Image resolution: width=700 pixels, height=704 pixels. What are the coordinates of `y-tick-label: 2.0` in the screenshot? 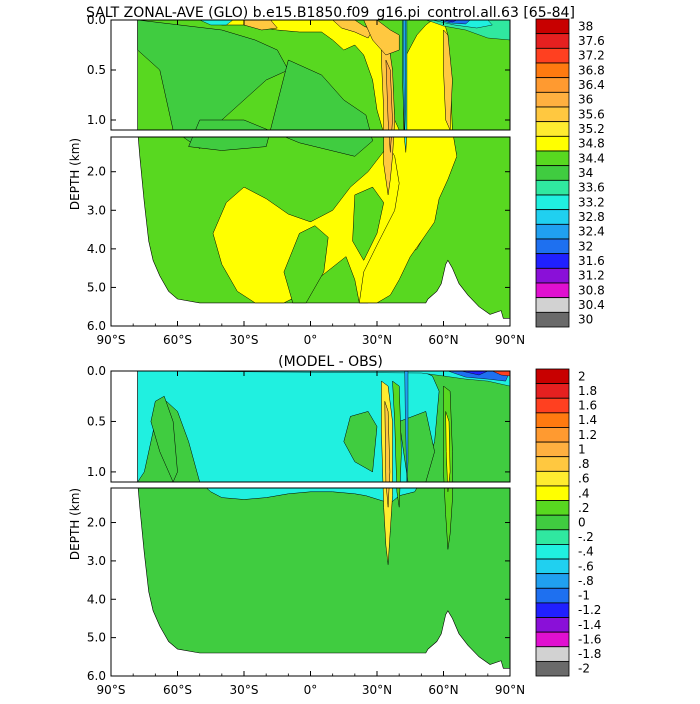 It's located at (96, 172).